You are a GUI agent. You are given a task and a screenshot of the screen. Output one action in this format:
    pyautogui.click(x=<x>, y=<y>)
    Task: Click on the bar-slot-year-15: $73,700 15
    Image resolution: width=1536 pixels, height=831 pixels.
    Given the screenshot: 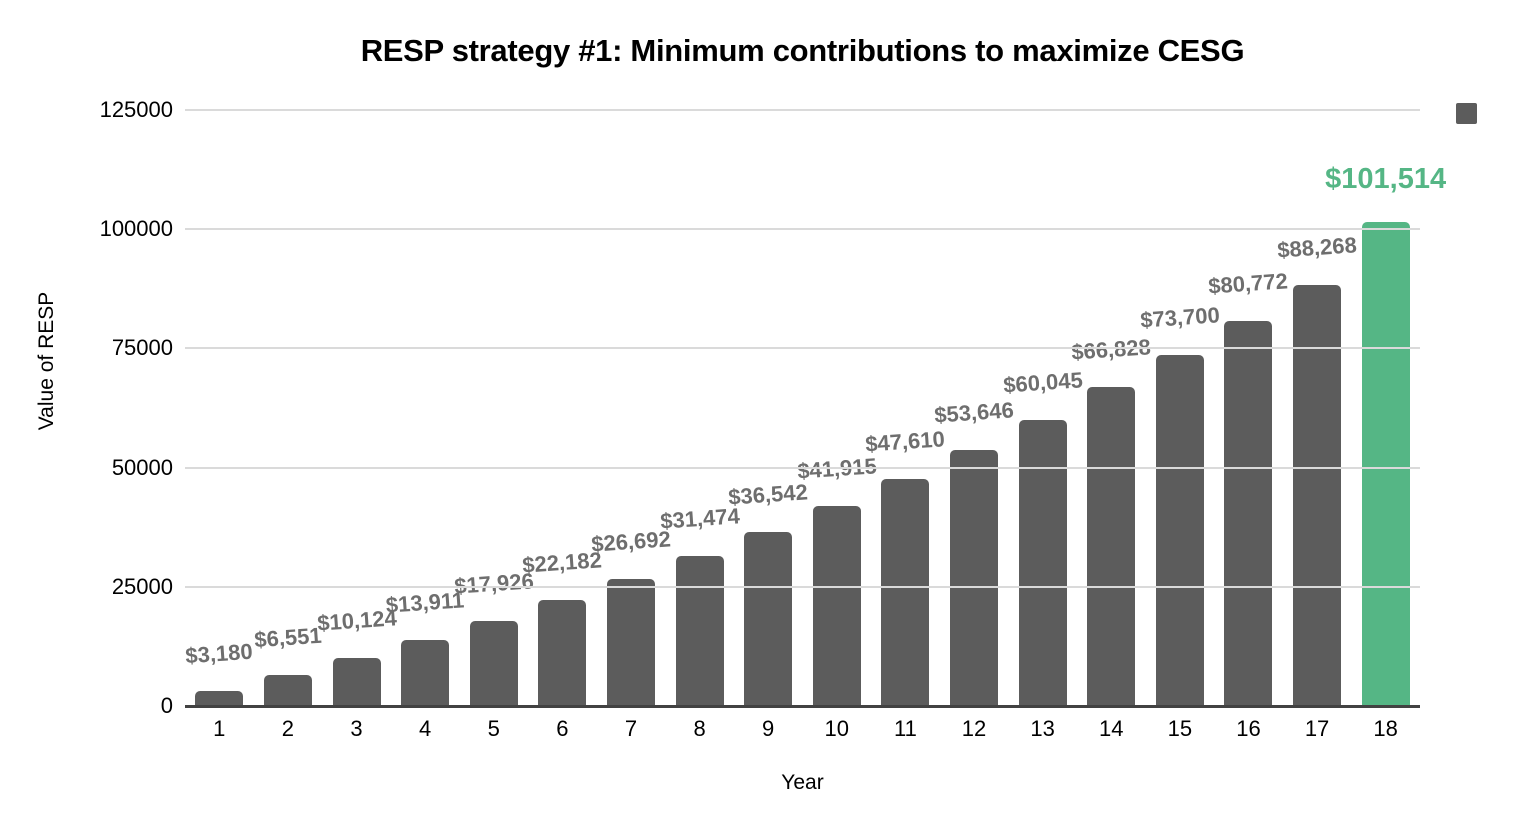 What is the action you would take?
    pyautogui.click(x=1179, y=425)
    